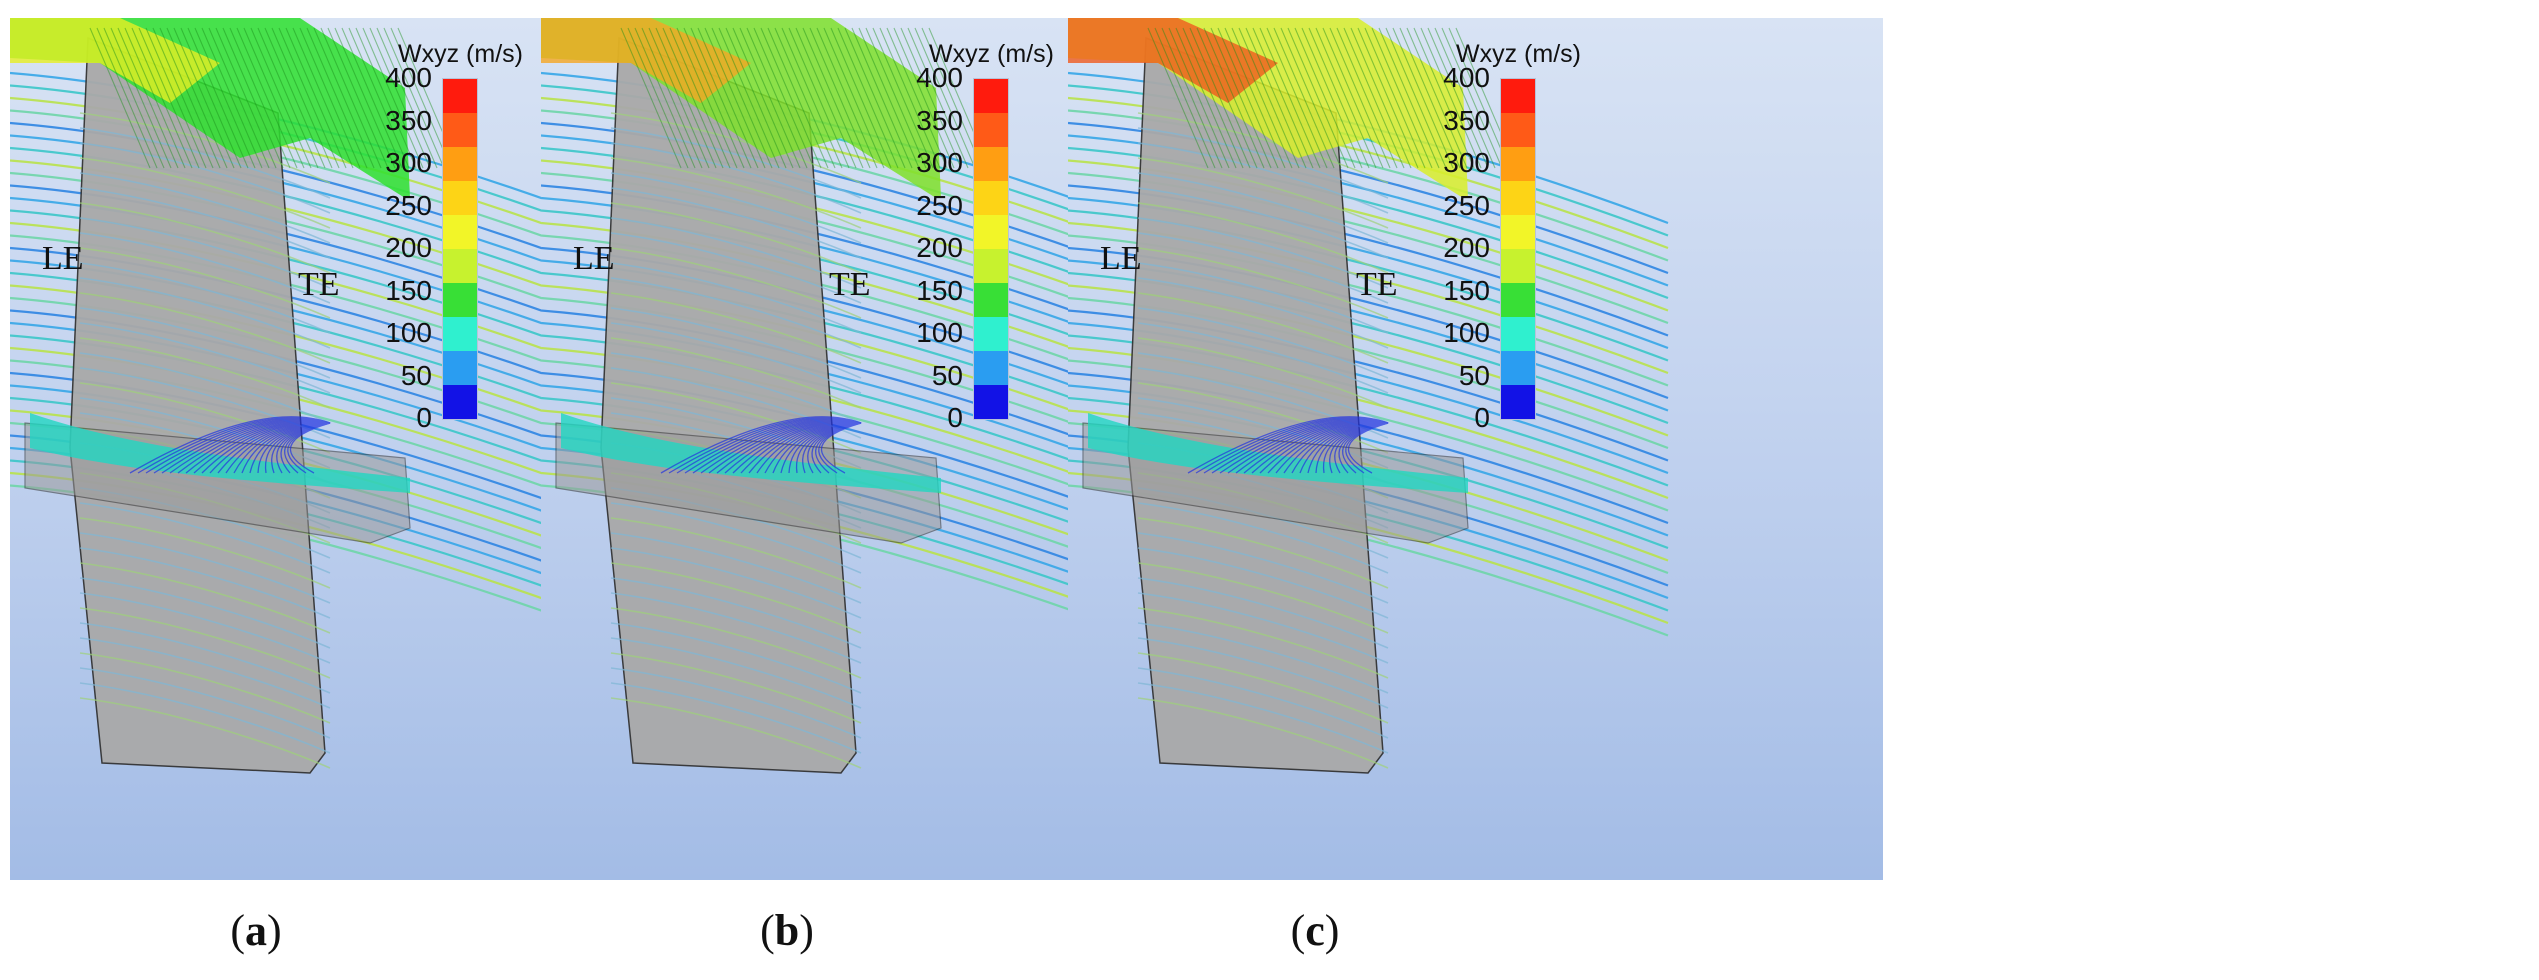 Image resolution: width=2539 pixels, height=980 pixels. Describe the element at coordinates (1298, 930) in the screenshot. I see `caption-open-paren: (` at that location.